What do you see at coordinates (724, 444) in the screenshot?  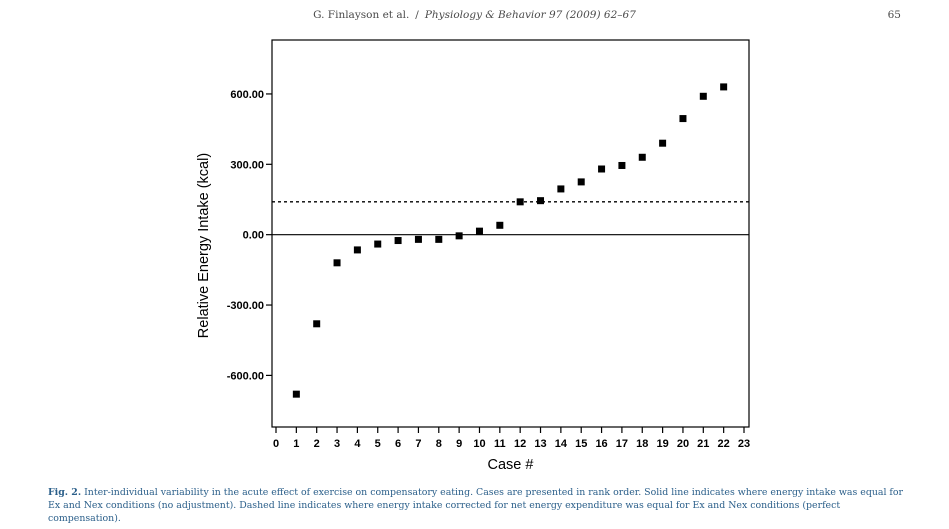 I see `x-tick-label: 22` at bounding box center [724, 444].